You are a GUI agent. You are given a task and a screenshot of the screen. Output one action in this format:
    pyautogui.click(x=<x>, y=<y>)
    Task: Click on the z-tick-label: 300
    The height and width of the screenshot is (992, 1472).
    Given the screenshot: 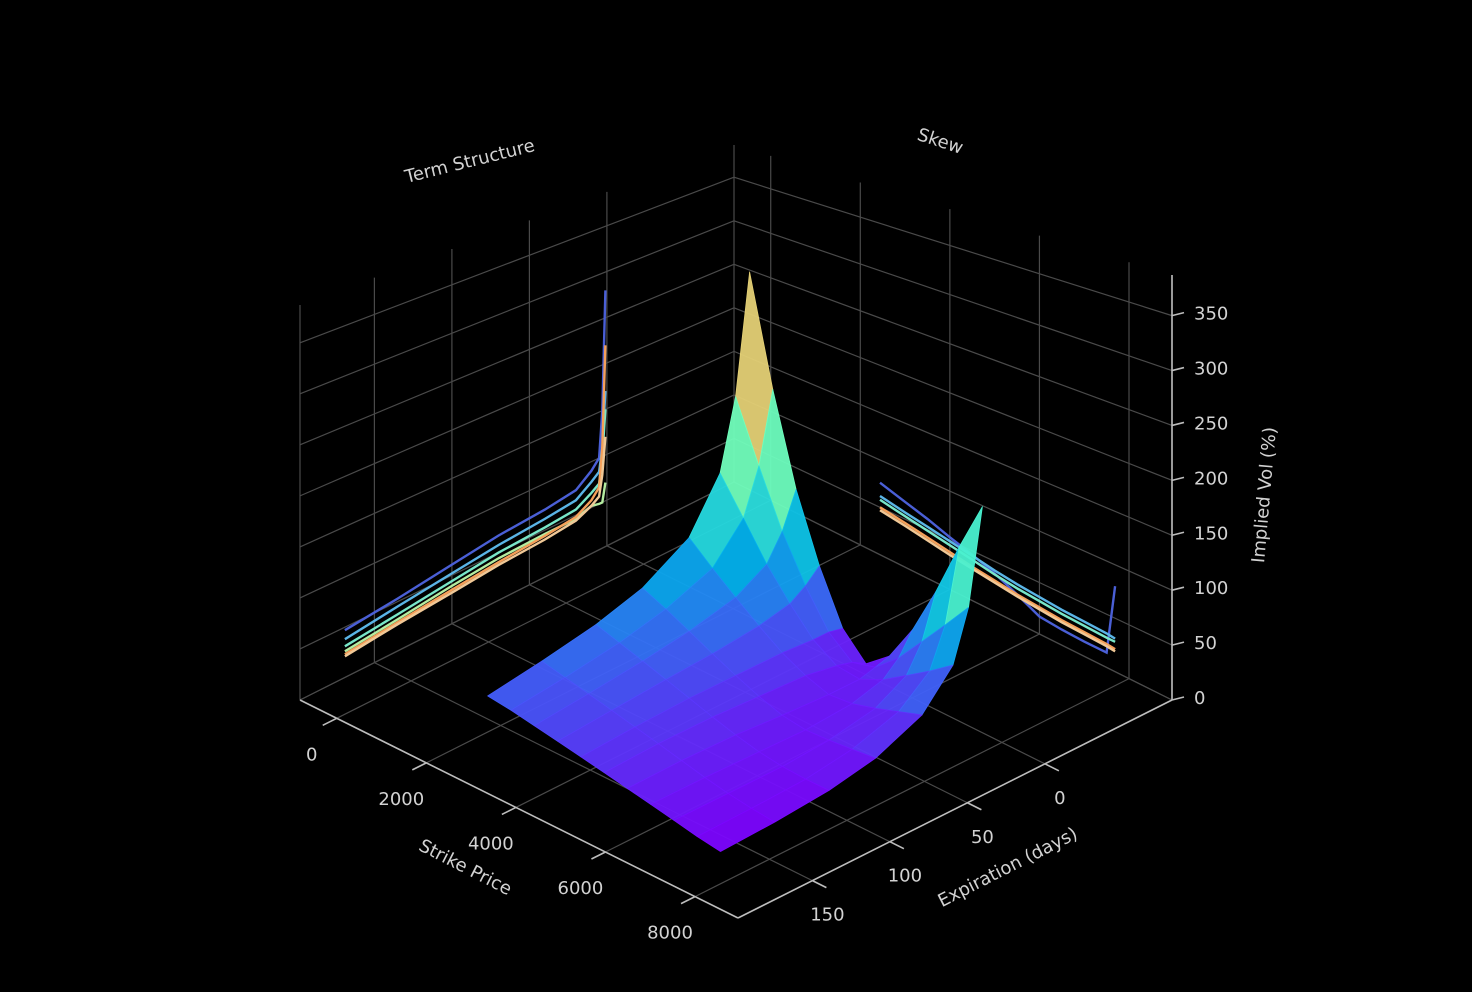 What is the action you would take?
    pyautogui.click(x=1211, y=369)
    